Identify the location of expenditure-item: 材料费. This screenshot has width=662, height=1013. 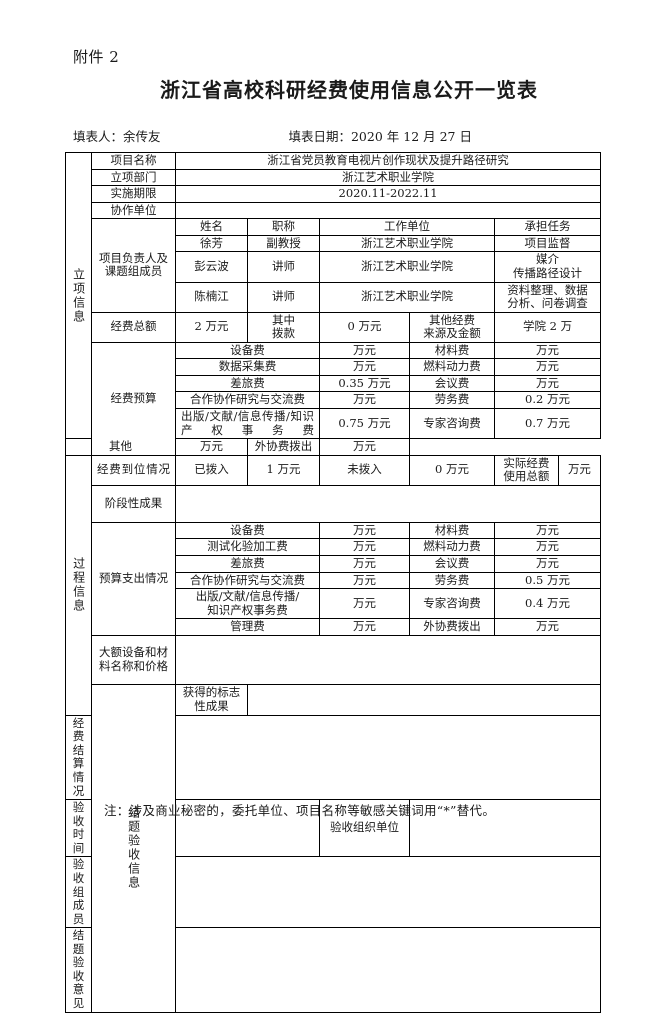
(452, 530).